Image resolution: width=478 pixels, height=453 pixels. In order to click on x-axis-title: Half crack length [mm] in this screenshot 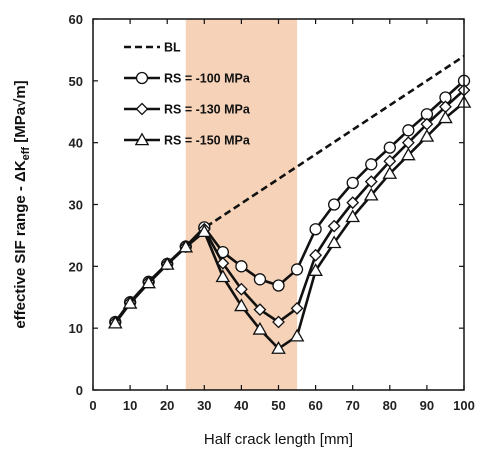, I will do `click(278, 439)`.